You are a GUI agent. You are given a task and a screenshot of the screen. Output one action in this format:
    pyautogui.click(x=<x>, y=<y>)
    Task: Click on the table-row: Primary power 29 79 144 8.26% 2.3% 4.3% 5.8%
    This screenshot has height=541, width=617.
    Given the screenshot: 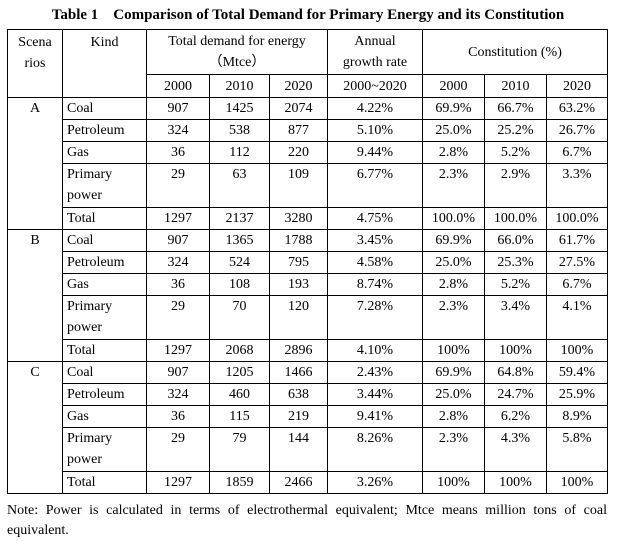 What is the action you would take?
    pyautogui.click(x=308, y=449)
    